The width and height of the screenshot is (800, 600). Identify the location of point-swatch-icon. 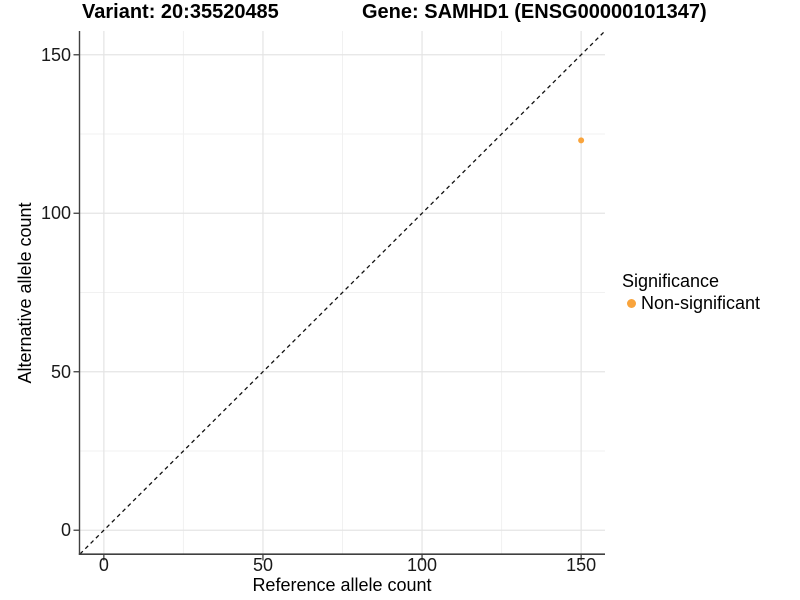
(631, 303).